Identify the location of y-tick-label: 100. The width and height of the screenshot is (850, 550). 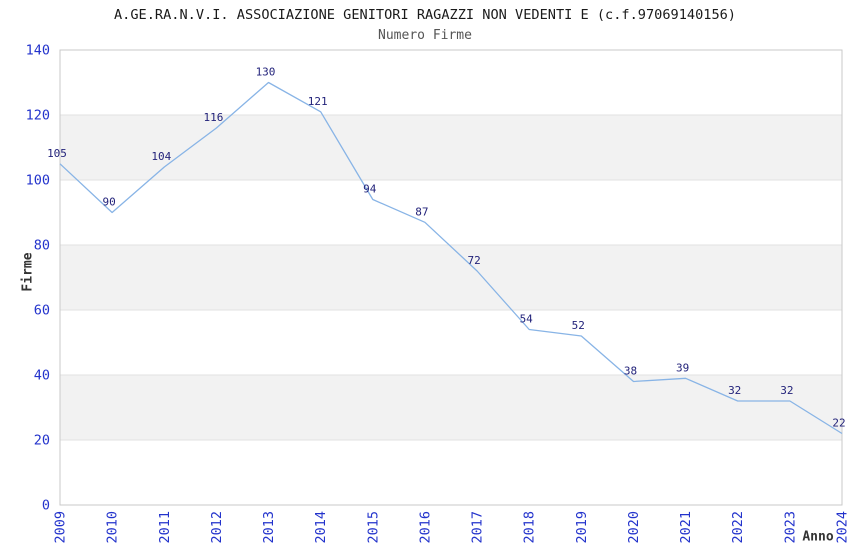
(38, 181).